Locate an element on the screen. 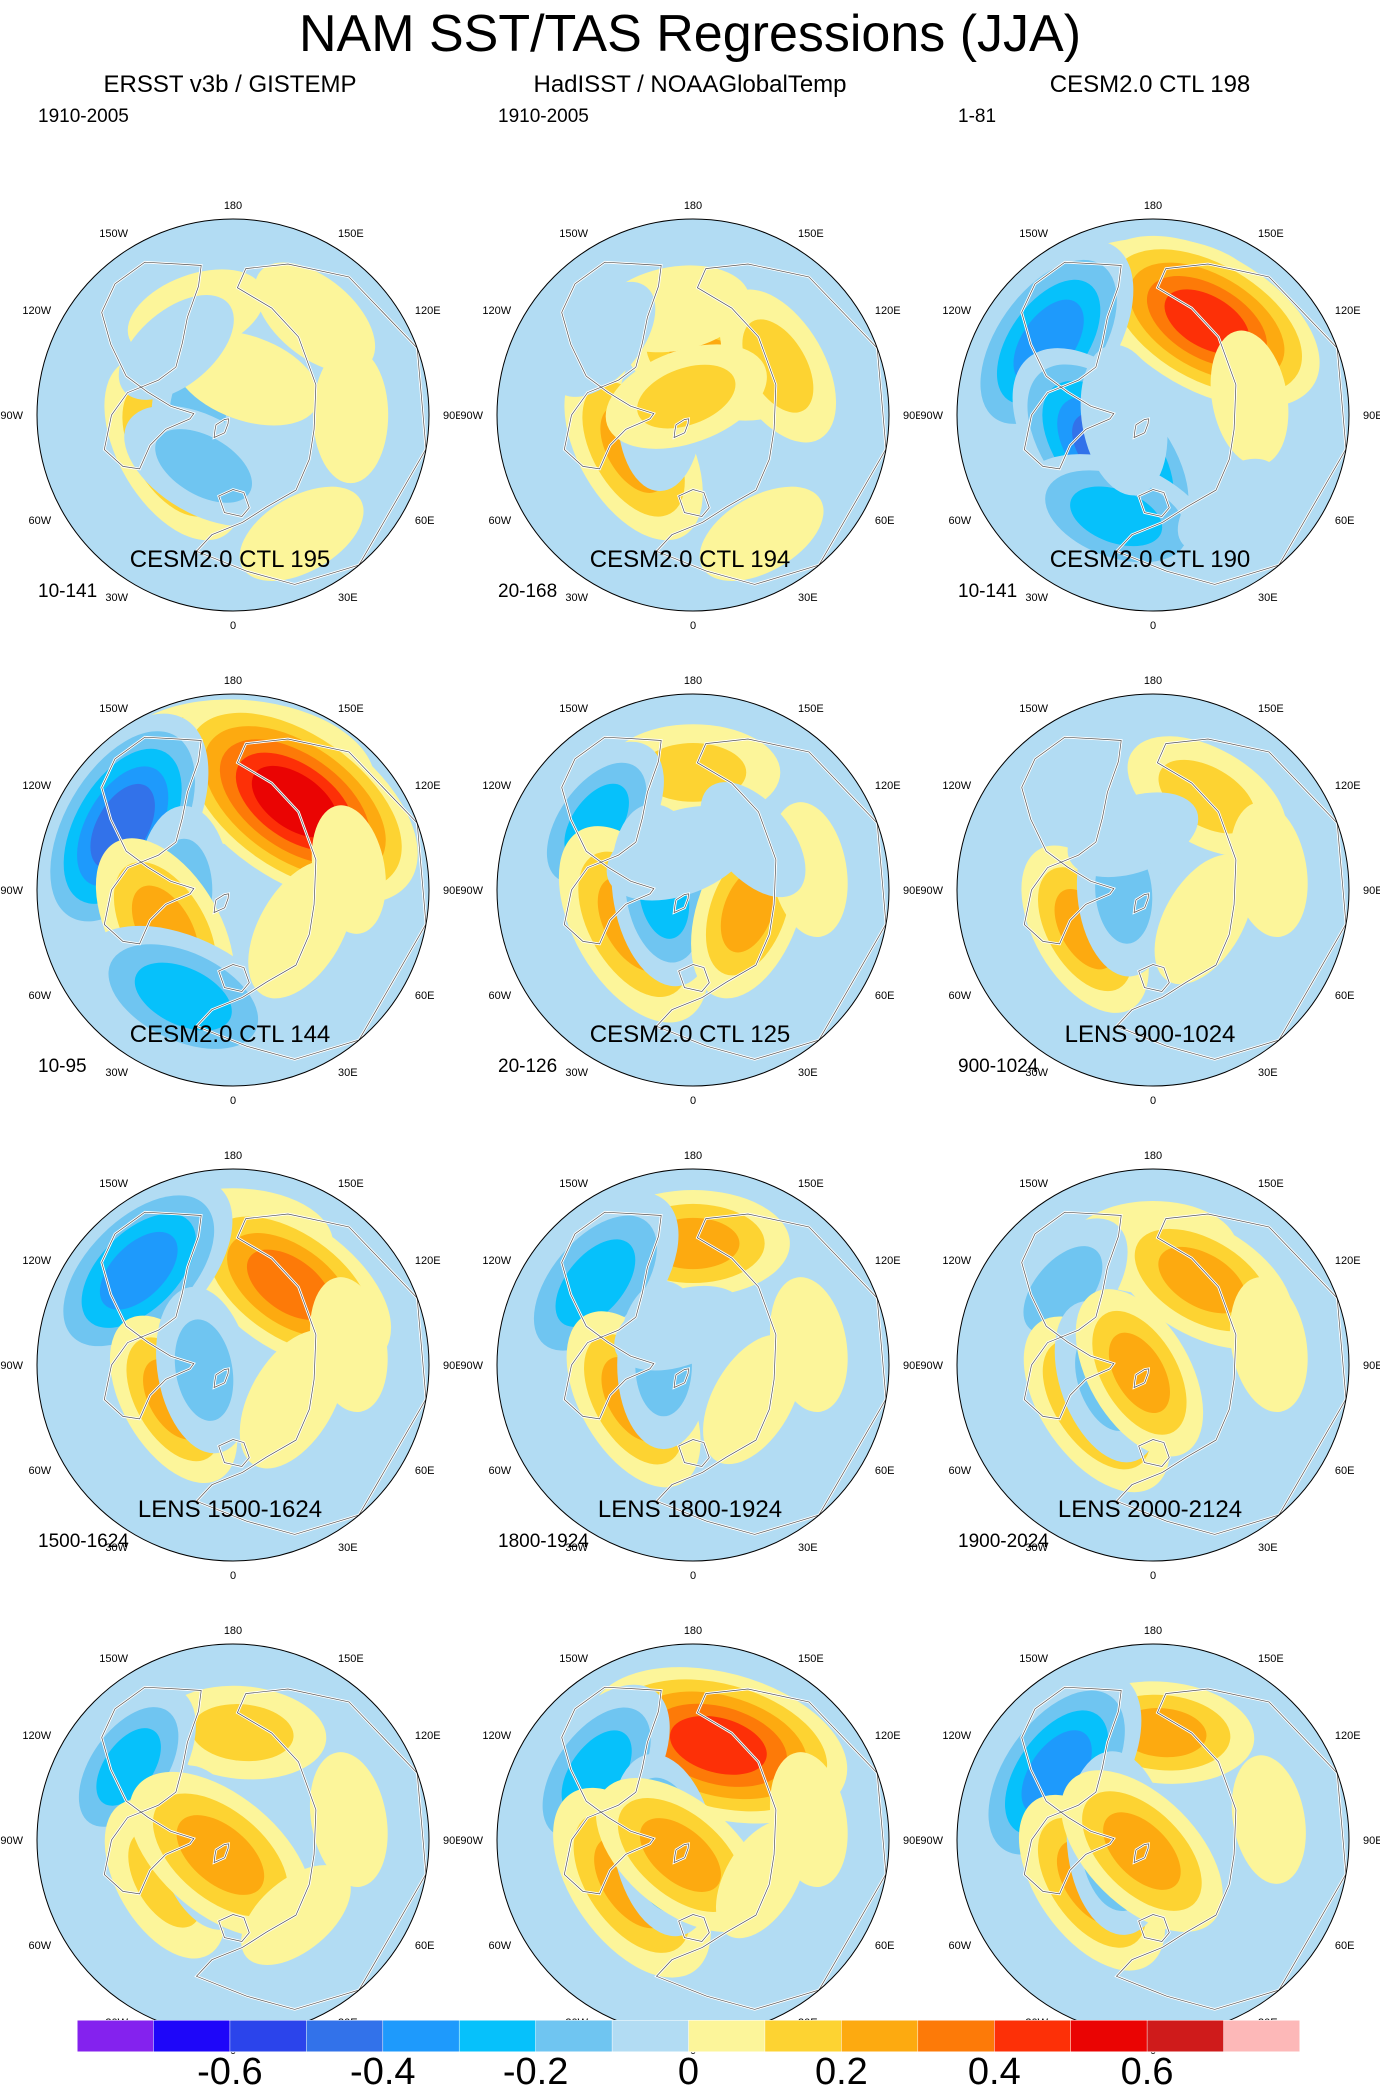  panel-title: CESM2.0 CTL 198 is located at coordinates (1150, 84).